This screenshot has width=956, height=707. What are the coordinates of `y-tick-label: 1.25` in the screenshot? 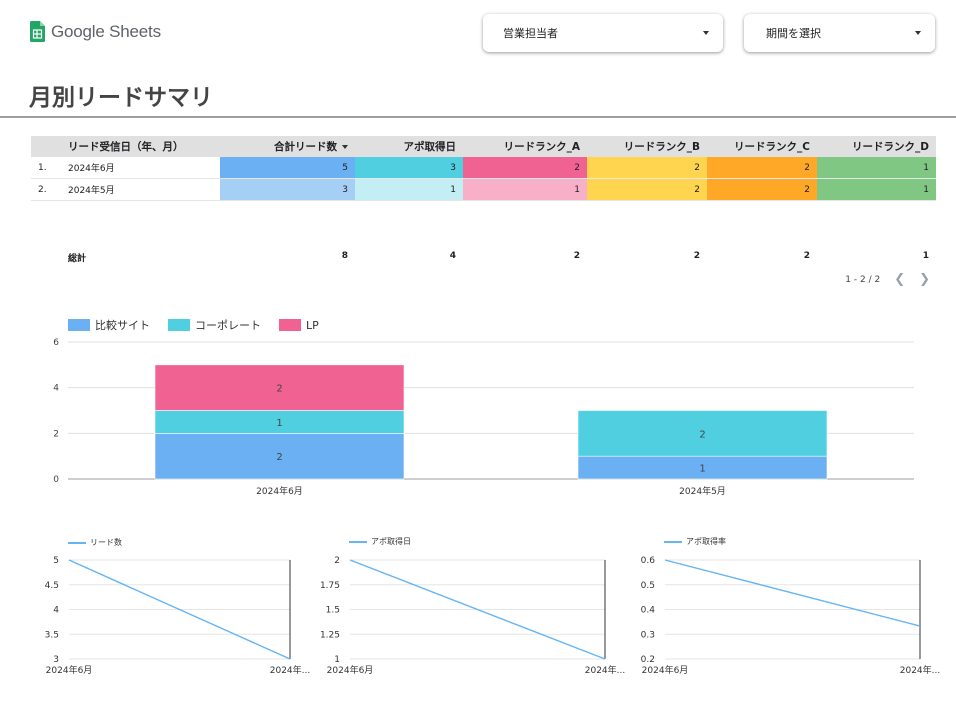 It's located at (330, 635).